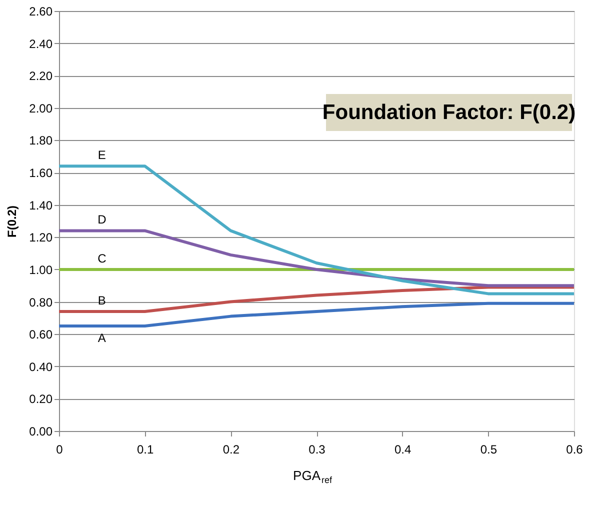  What do you see at coordinates (489, 449) in the screenshot?
I see `x-tick-label: 0.5` at bounding box center [489, 449].